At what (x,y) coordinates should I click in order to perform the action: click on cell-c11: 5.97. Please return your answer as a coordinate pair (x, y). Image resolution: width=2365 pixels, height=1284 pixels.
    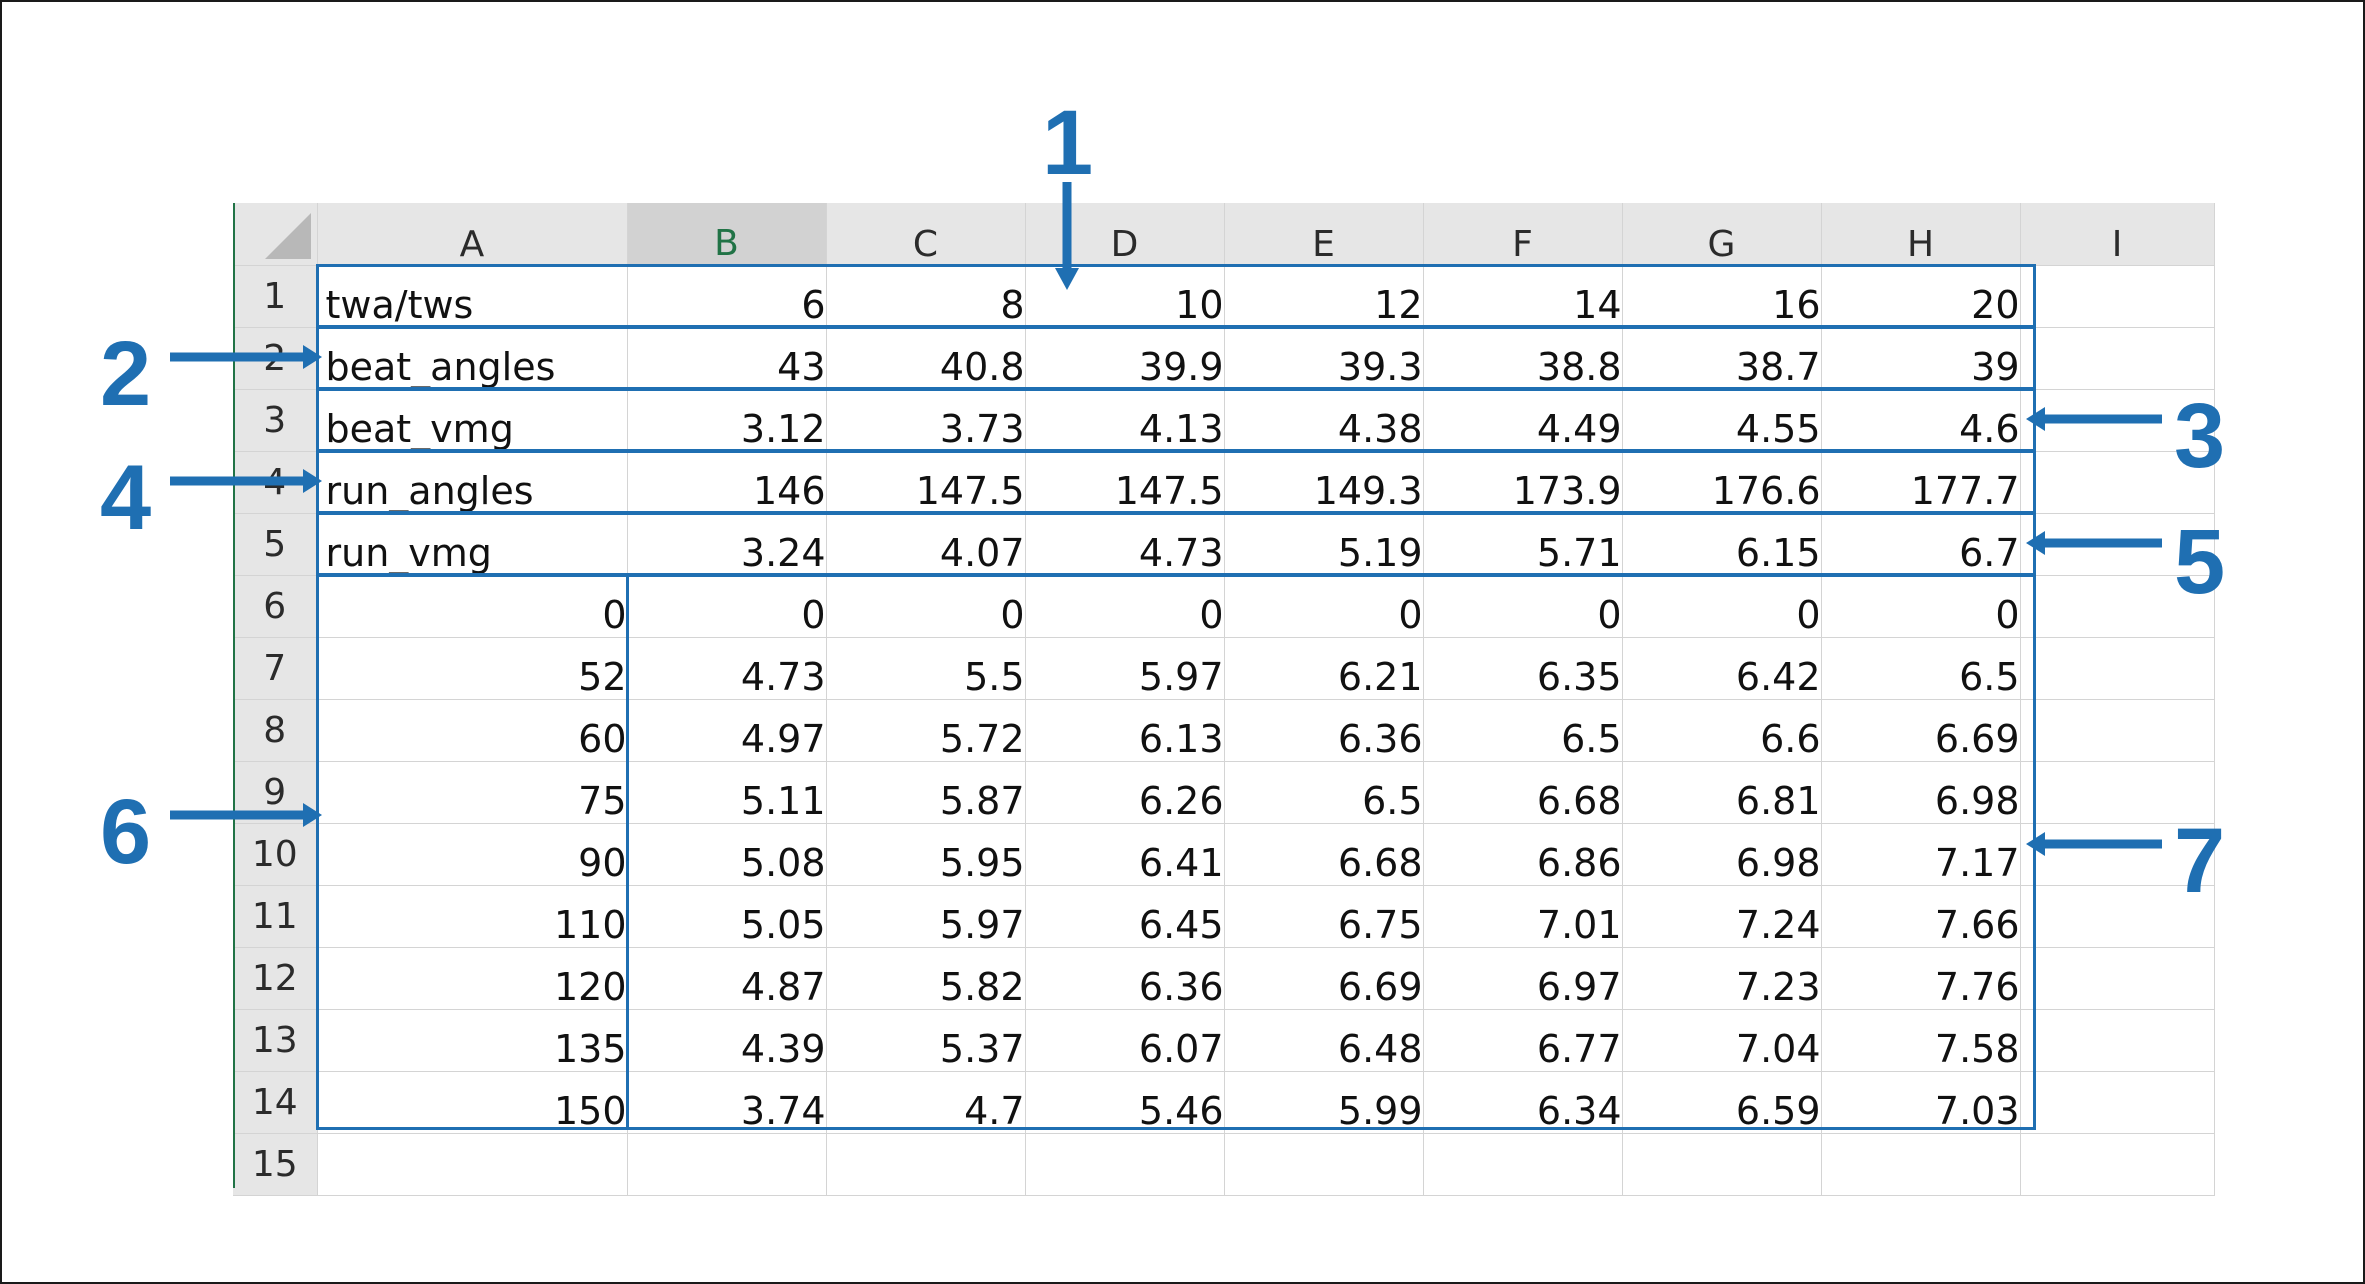
    Looking at the image, I should click on (926, 916).